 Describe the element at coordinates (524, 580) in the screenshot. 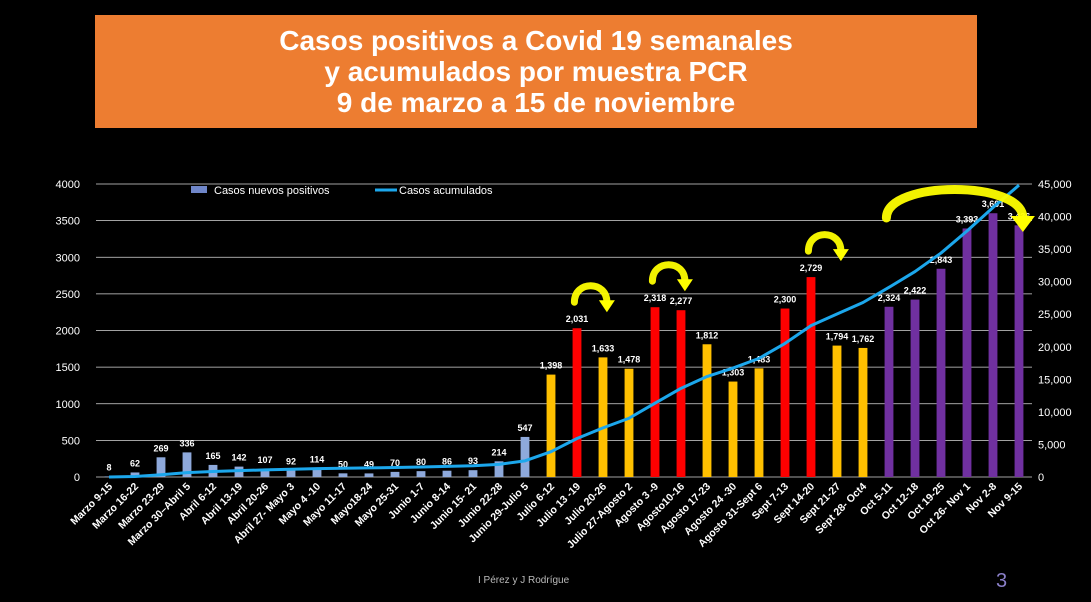

I see `footer-credit: I Pérez y J Rodrígue` at that location.